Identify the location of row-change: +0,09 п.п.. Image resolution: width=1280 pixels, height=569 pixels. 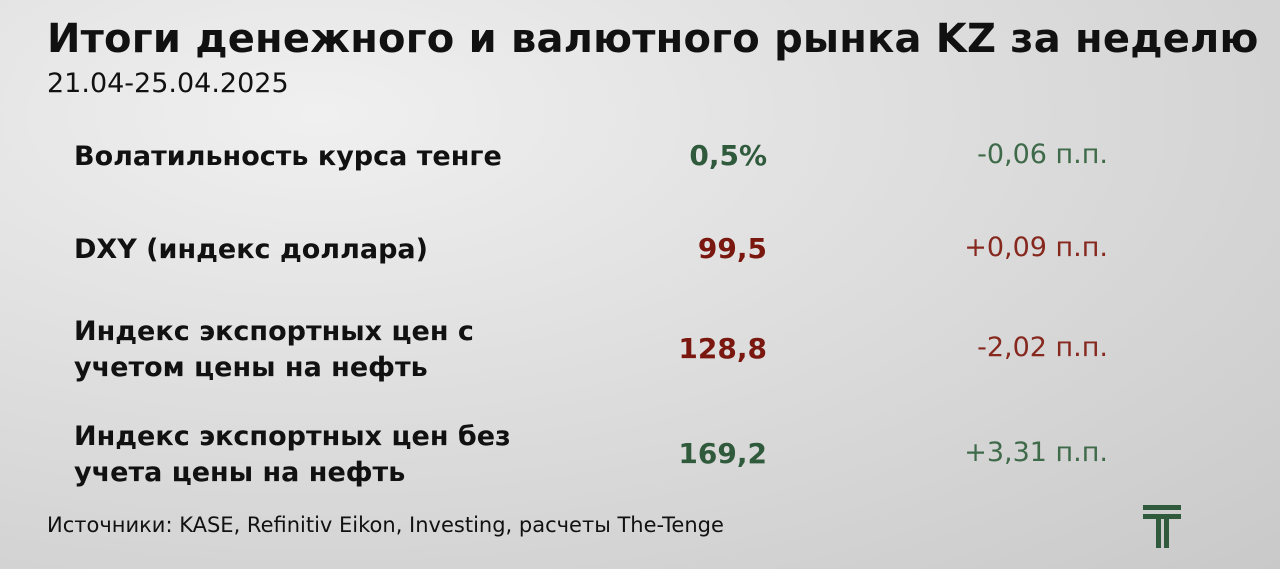
(1036, 247).